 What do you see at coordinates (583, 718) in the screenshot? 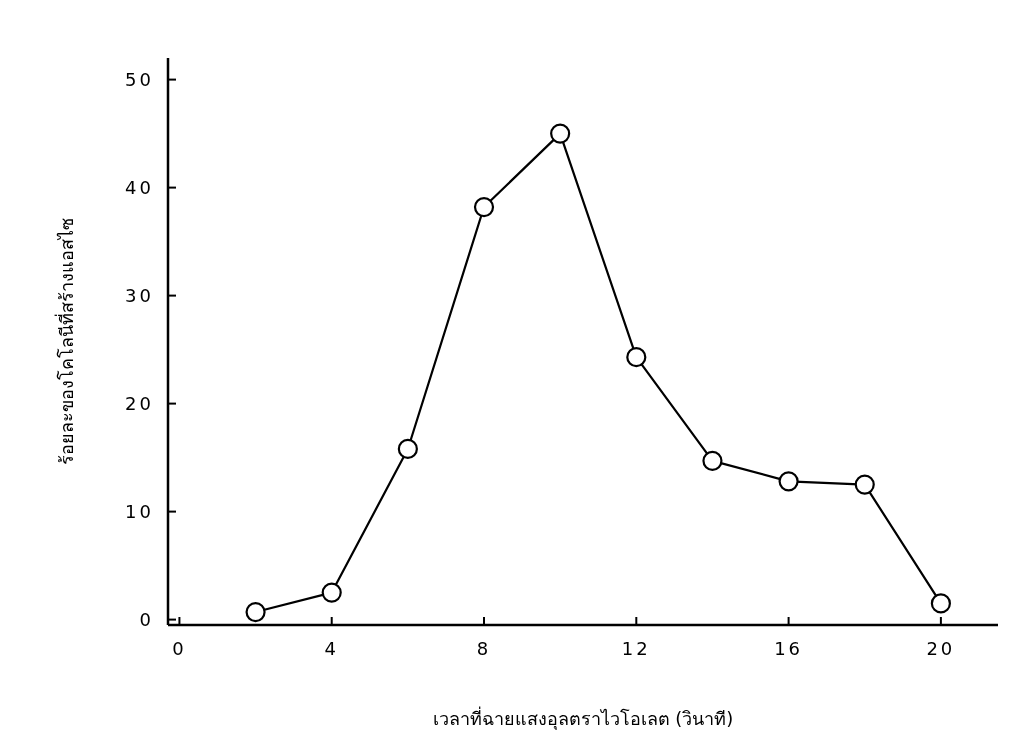
I see `x-axis-title: เวลาที่ฉายแสงอุลตราไวโอเลต (วินาที)` at bounding box center [583, 718].